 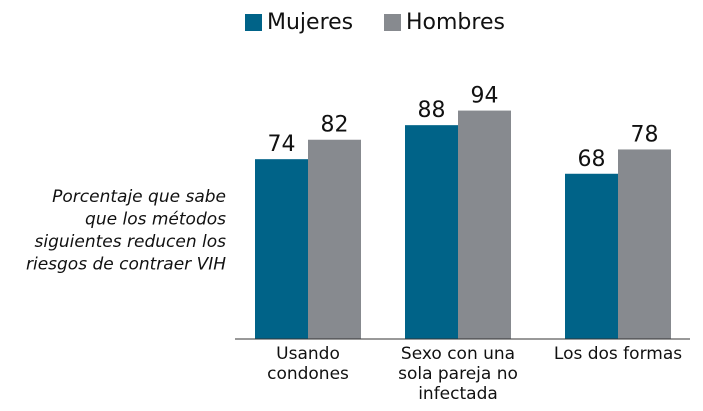 What do you see at coordinates (139, 197) in the screenshot?
I see `y-axis-label: Porcentaje que sabe` at bounding box center [139, 197].